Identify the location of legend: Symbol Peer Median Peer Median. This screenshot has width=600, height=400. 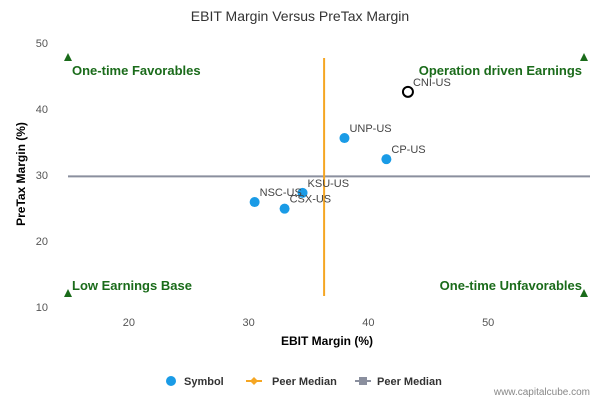
(304, 382).